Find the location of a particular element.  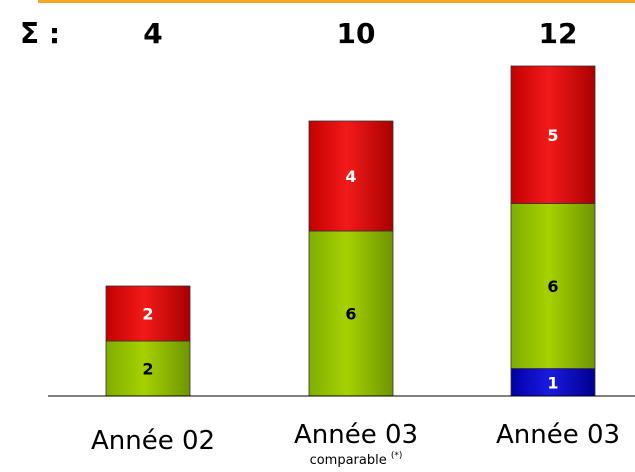

category-sublabel: comparable (*) is located at coordinates (356, 459).